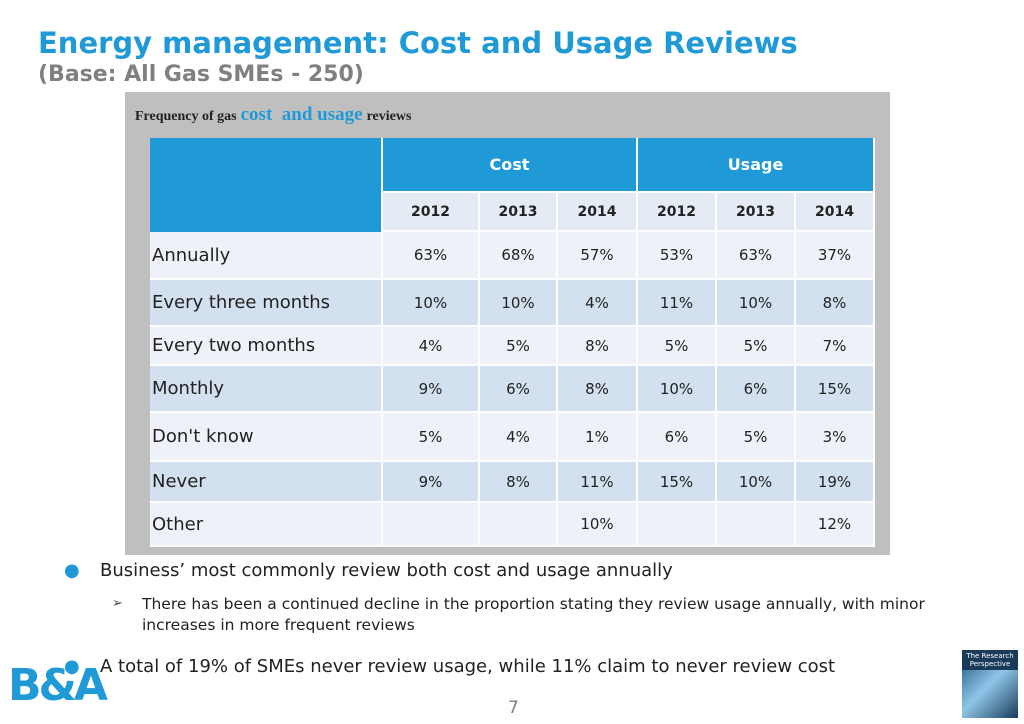 The image size is (1024, 724). Describe the element at coordinates (510, 165) in the screenshot. I see `group-header: Cost` at that location.